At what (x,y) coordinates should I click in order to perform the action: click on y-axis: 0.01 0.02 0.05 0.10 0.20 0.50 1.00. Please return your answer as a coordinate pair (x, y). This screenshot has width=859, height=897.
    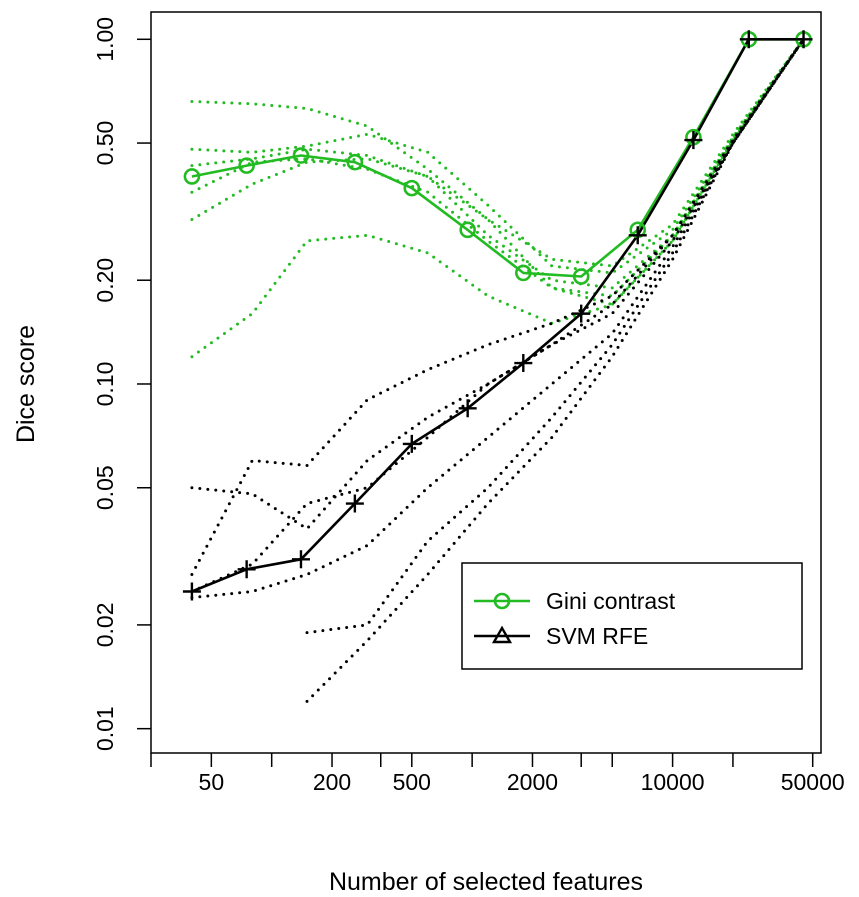
    Looking at the image, I should click on (121, 384).